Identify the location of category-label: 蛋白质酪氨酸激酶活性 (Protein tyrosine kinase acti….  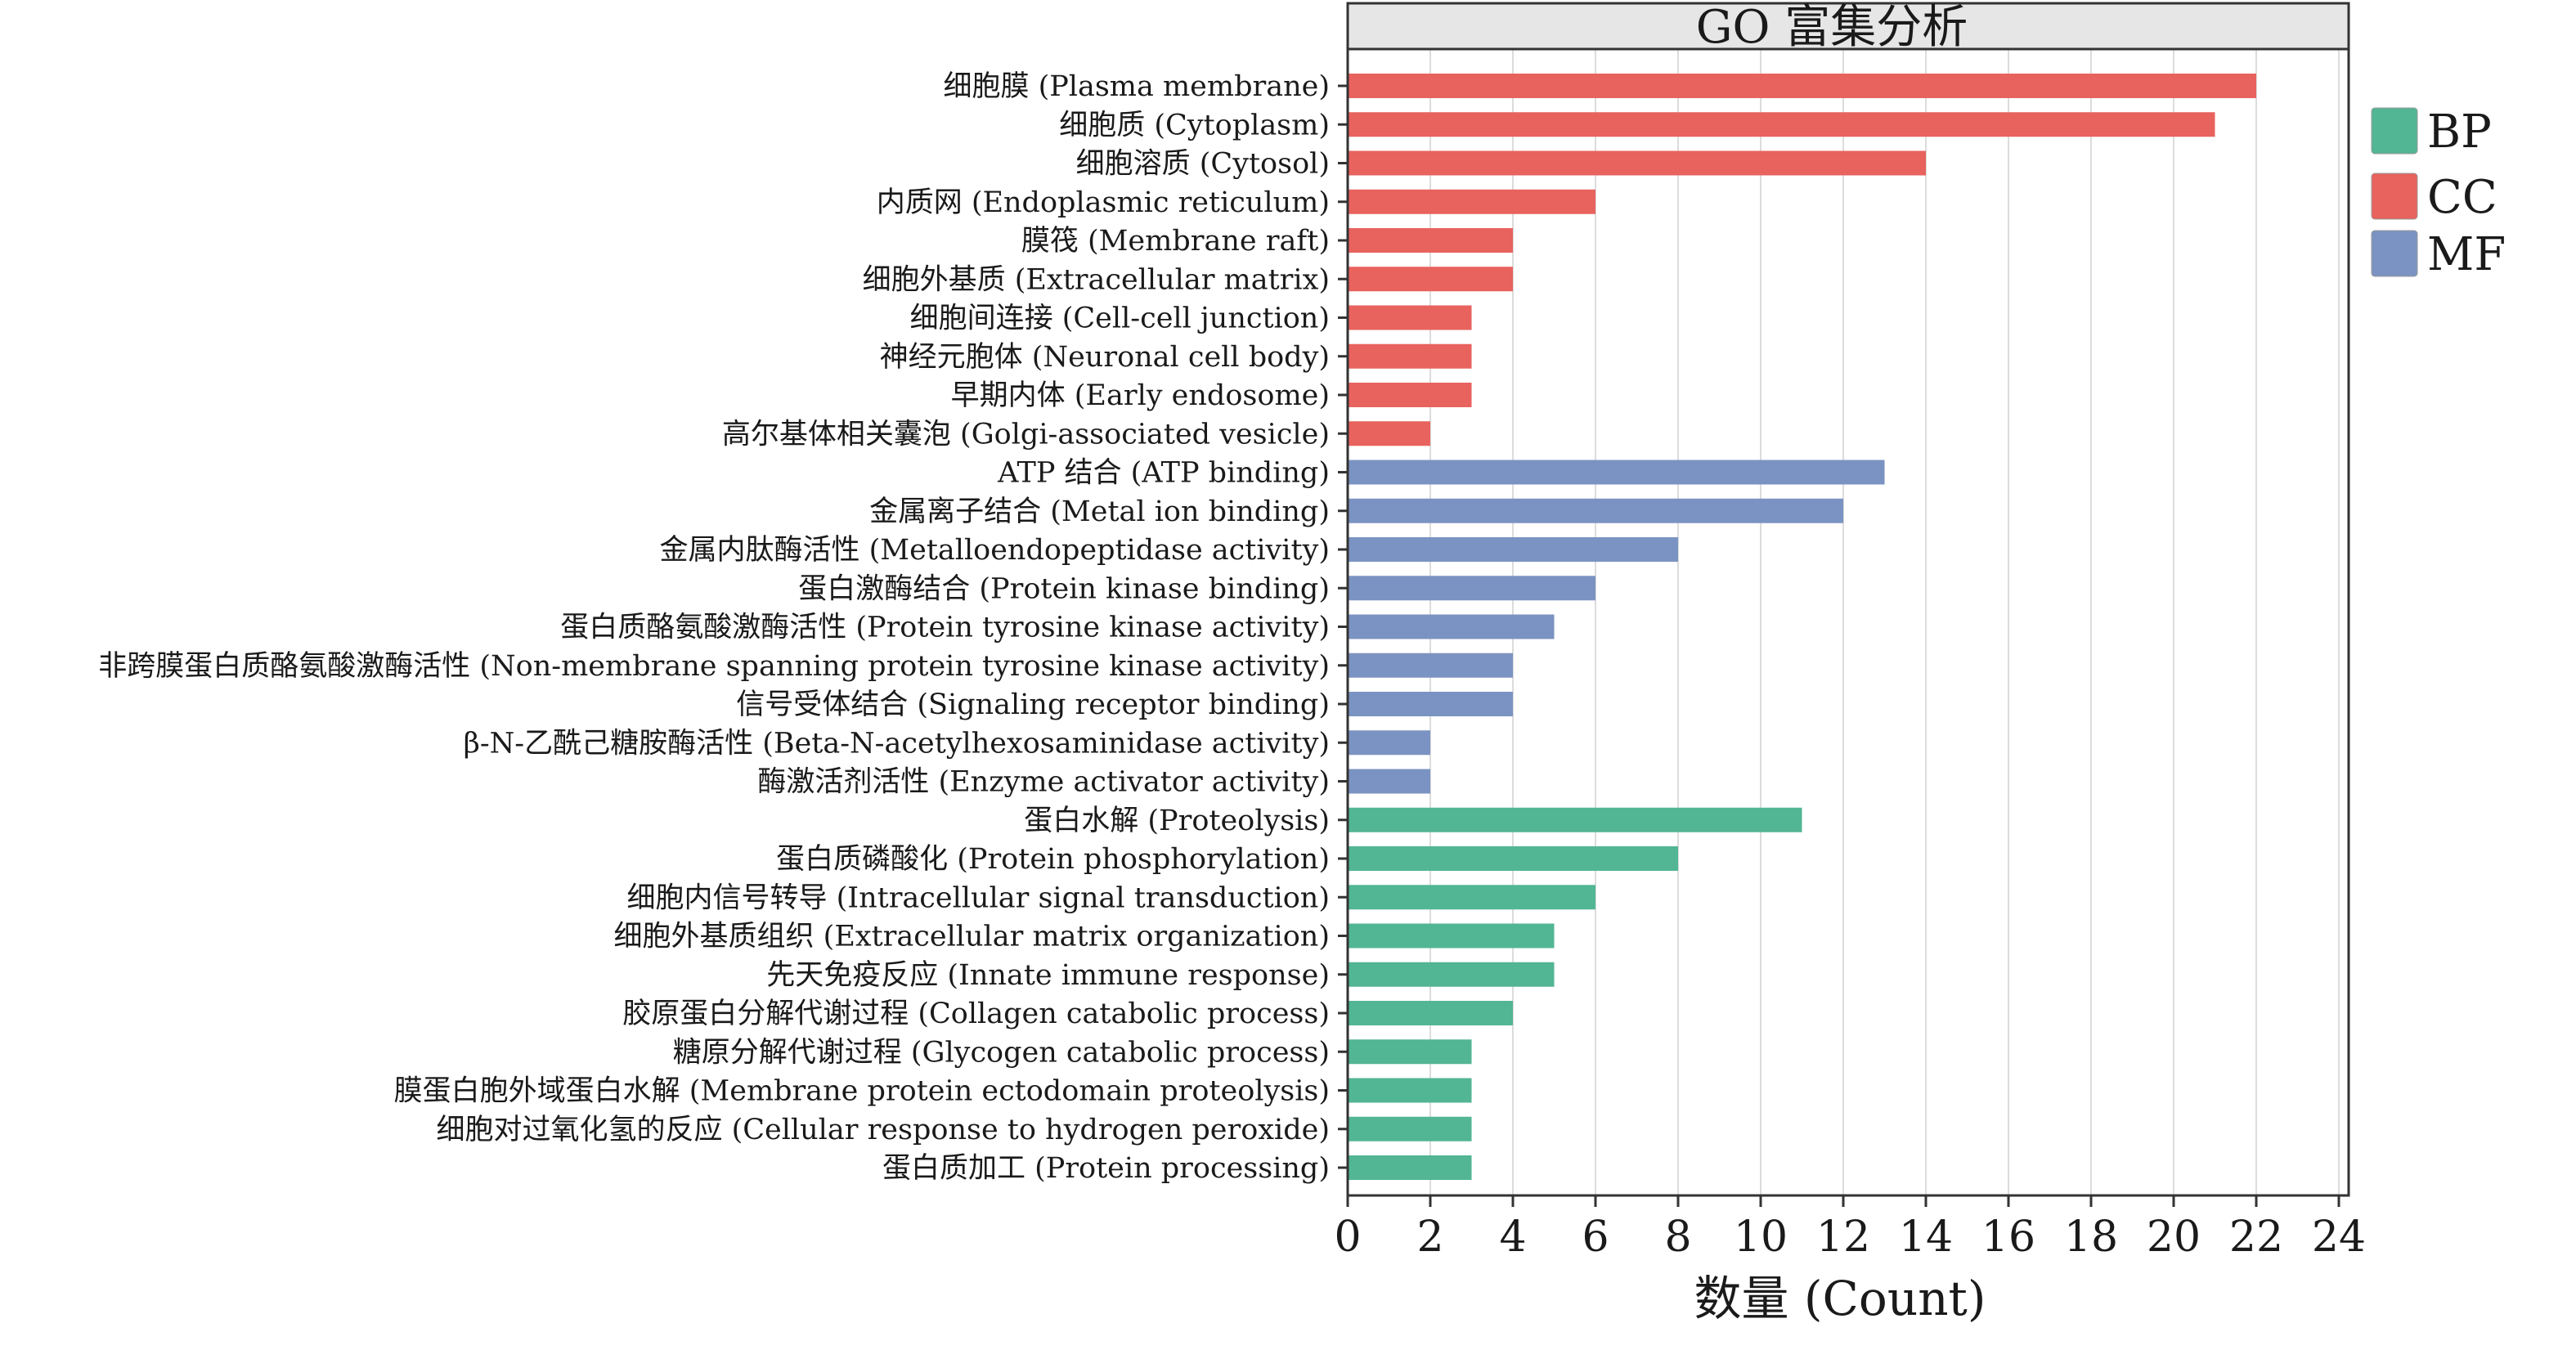
(945, 628).